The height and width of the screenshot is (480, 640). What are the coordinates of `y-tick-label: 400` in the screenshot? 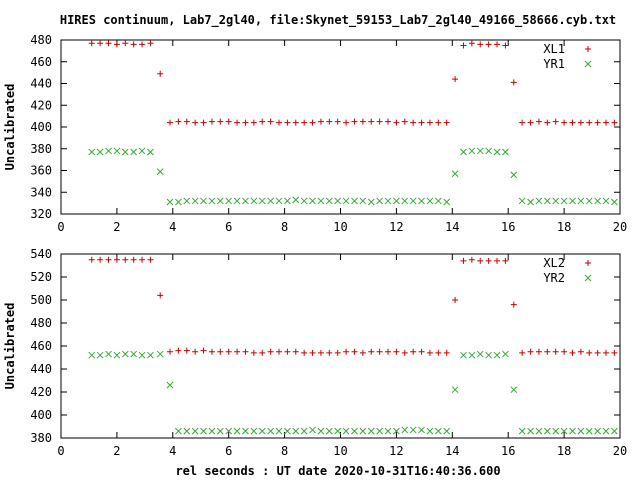 It's located at (41, 127).